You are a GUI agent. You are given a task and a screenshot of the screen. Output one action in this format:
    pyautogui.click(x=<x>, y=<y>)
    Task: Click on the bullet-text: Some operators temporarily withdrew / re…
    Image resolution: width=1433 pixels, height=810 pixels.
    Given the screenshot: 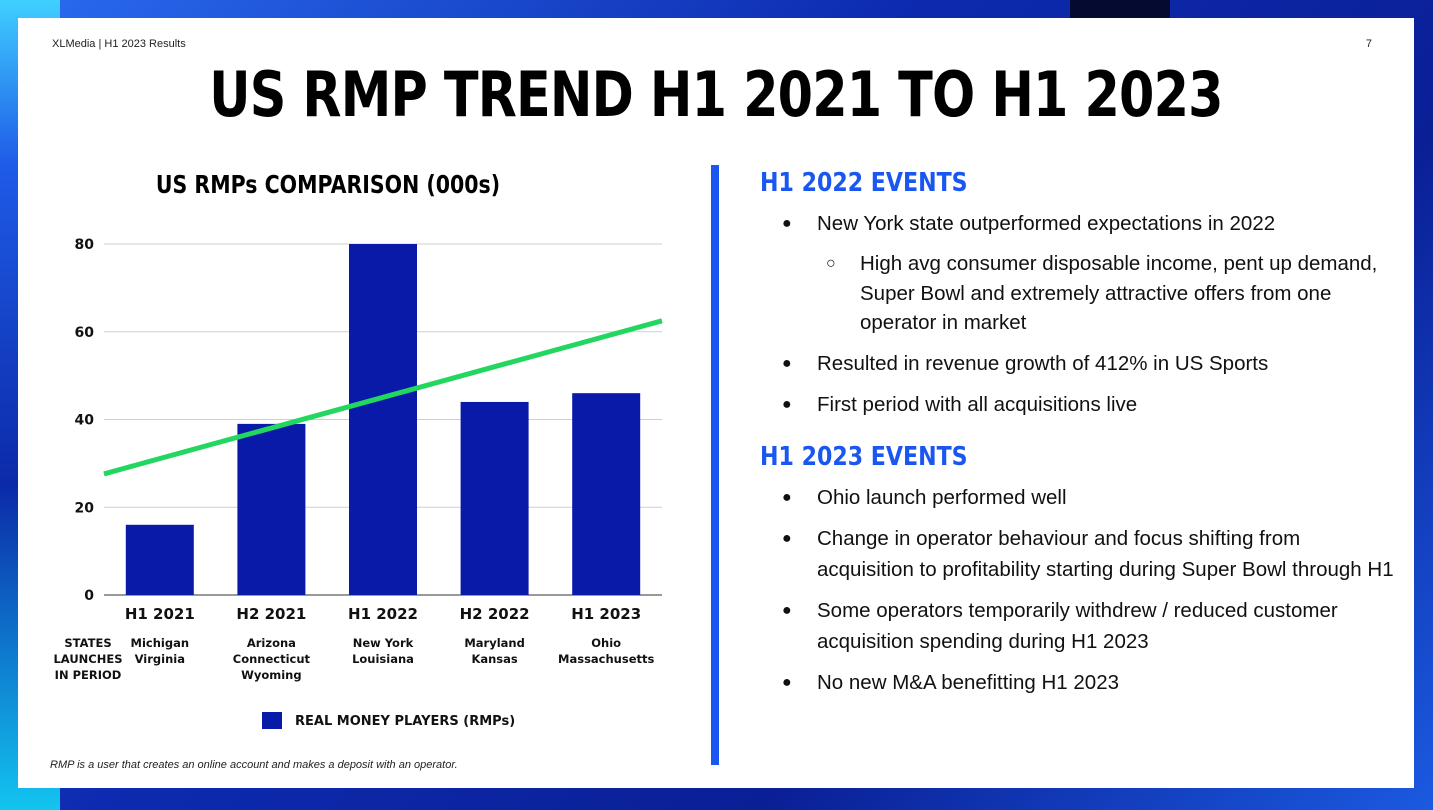 What is the action you would take?
    pyautogui.click(x=1077, y=625)
    